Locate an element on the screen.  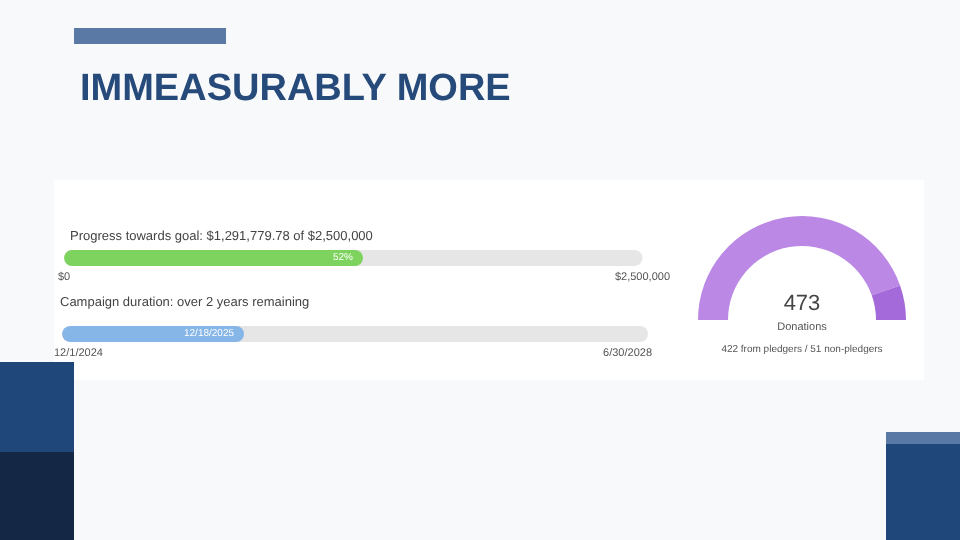
chart-title: IMMEASURABLY MORE is located at coordinates (295, 90).